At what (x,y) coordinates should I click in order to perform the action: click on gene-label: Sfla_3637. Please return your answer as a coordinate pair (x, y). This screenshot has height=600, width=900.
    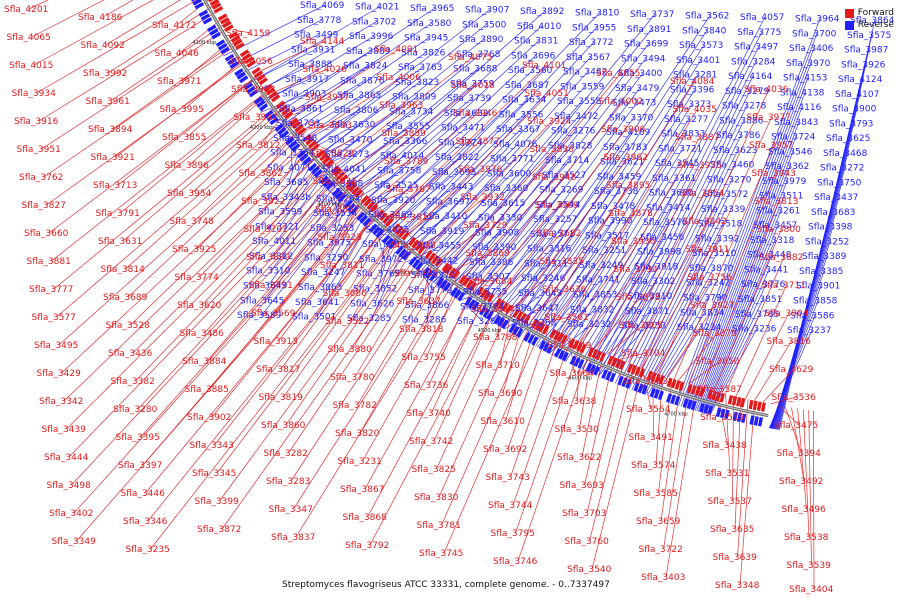
    Looking at the image, I should click on (419, 302).